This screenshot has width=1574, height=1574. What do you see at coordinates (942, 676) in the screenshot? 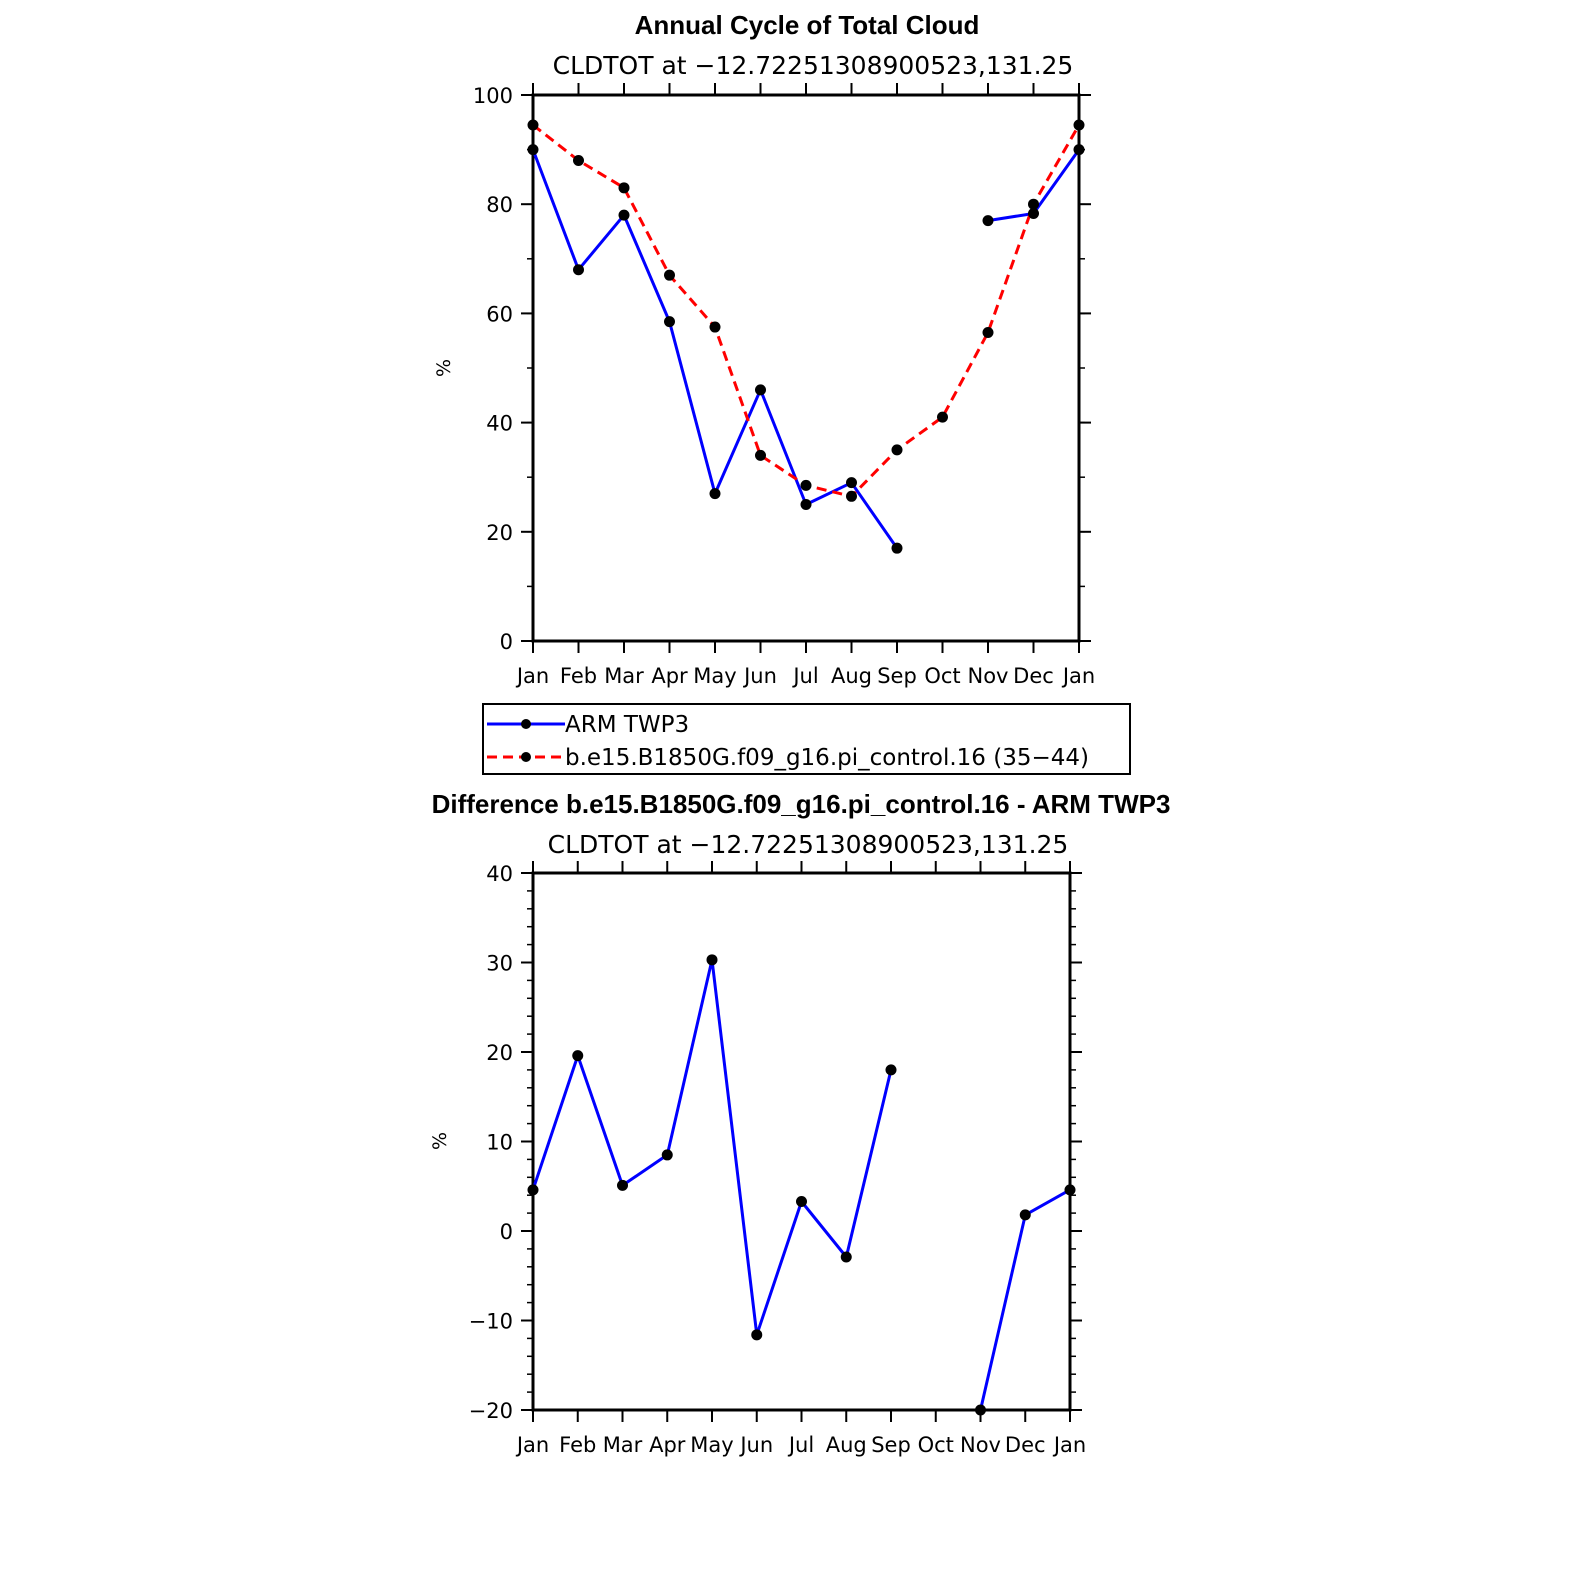
I see `top-x-tick-label: Oct` at bounding box center [942, 676].